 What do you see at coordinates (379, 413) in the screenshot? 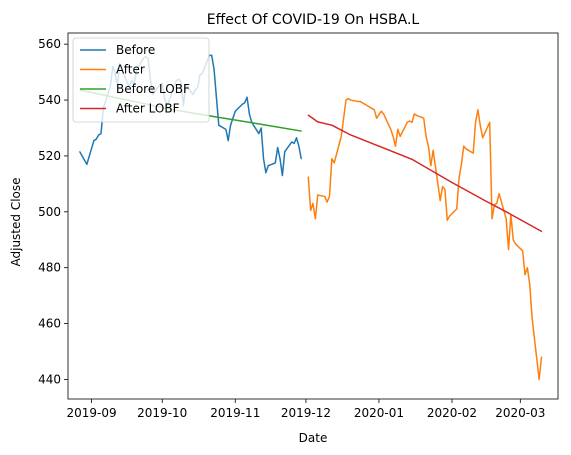
I see `x-tick-label: 2020-01` at bounding box center [379, 413].